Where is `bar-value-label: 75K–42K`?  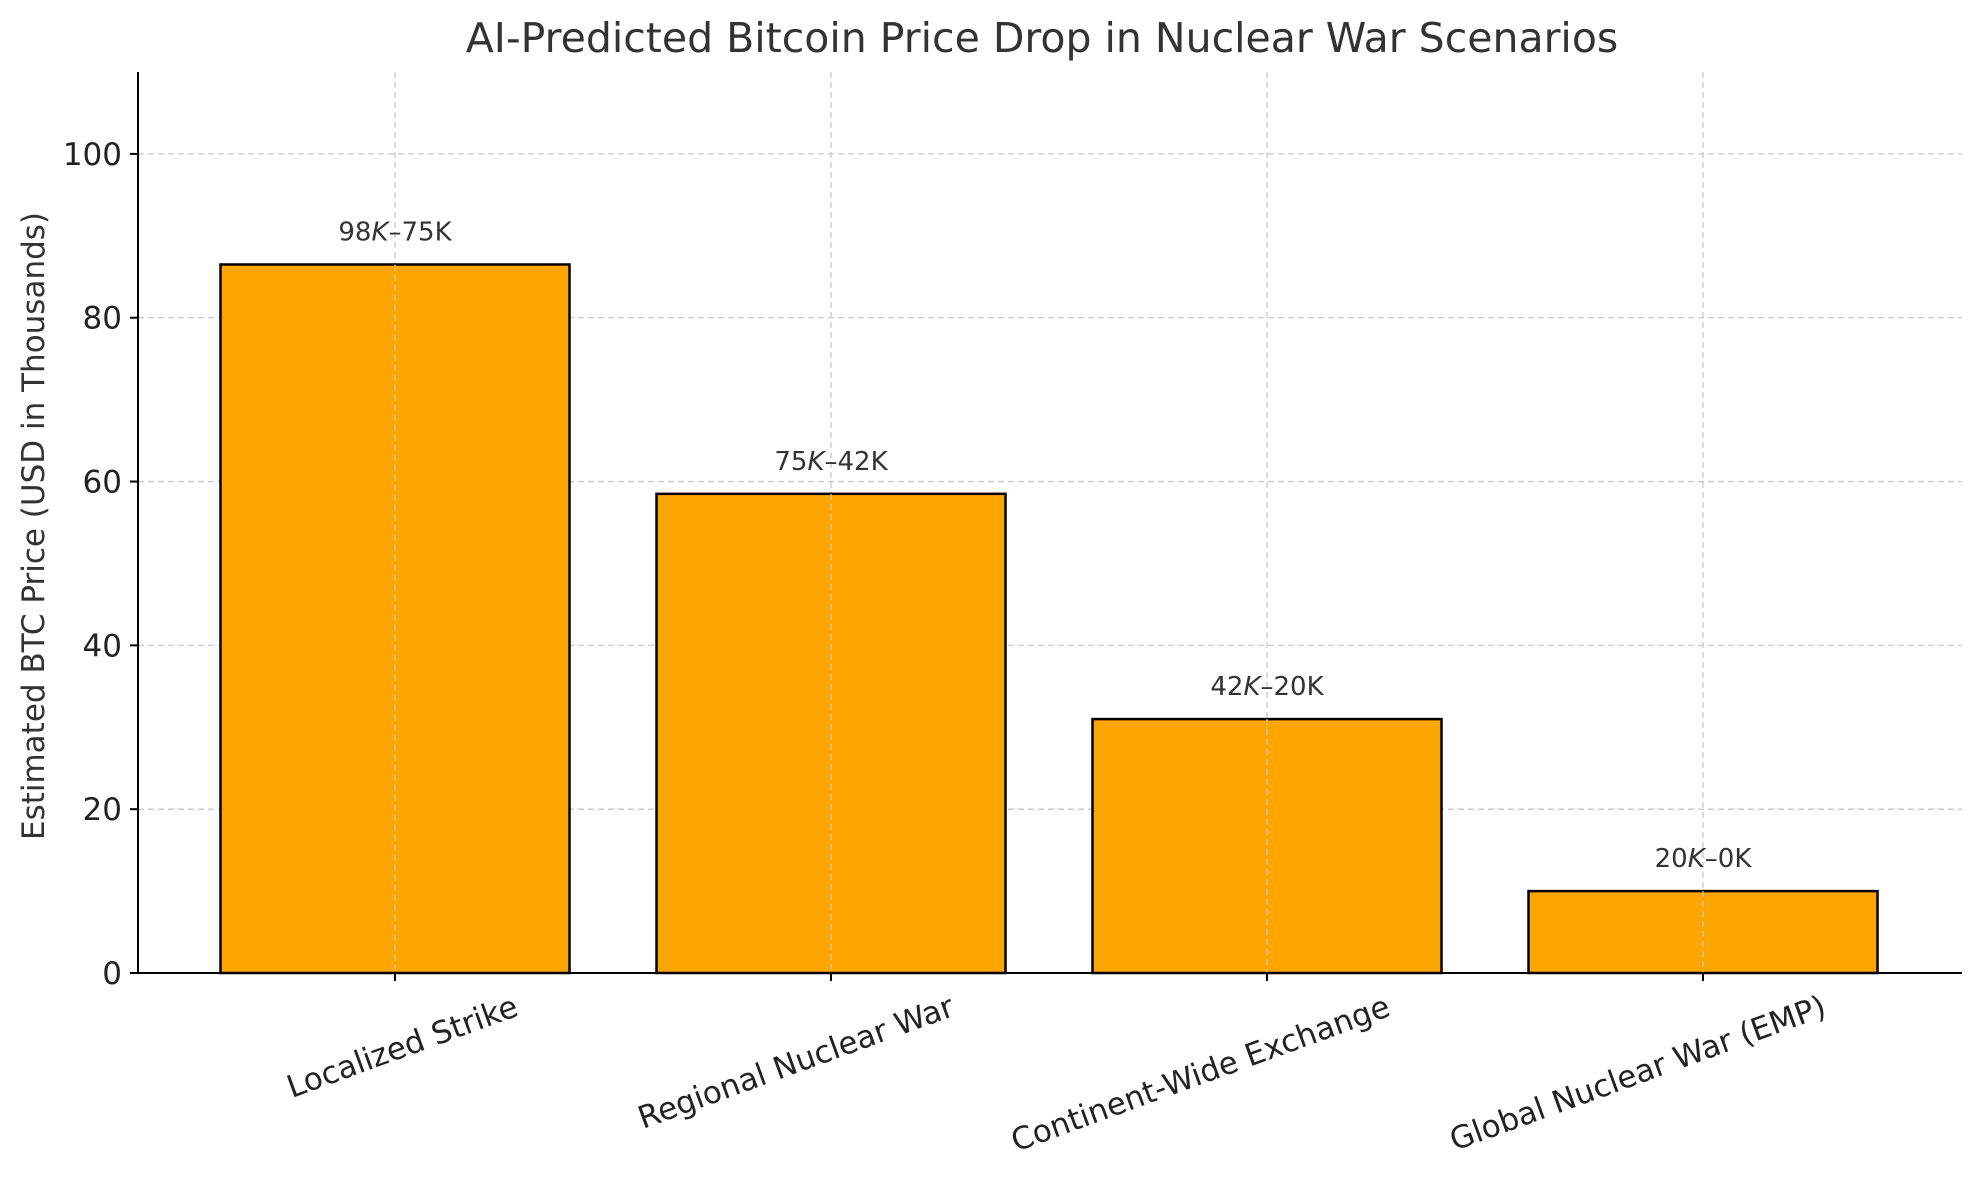 bar-value-label: 75K–42K is located at coordinates (831, 462).